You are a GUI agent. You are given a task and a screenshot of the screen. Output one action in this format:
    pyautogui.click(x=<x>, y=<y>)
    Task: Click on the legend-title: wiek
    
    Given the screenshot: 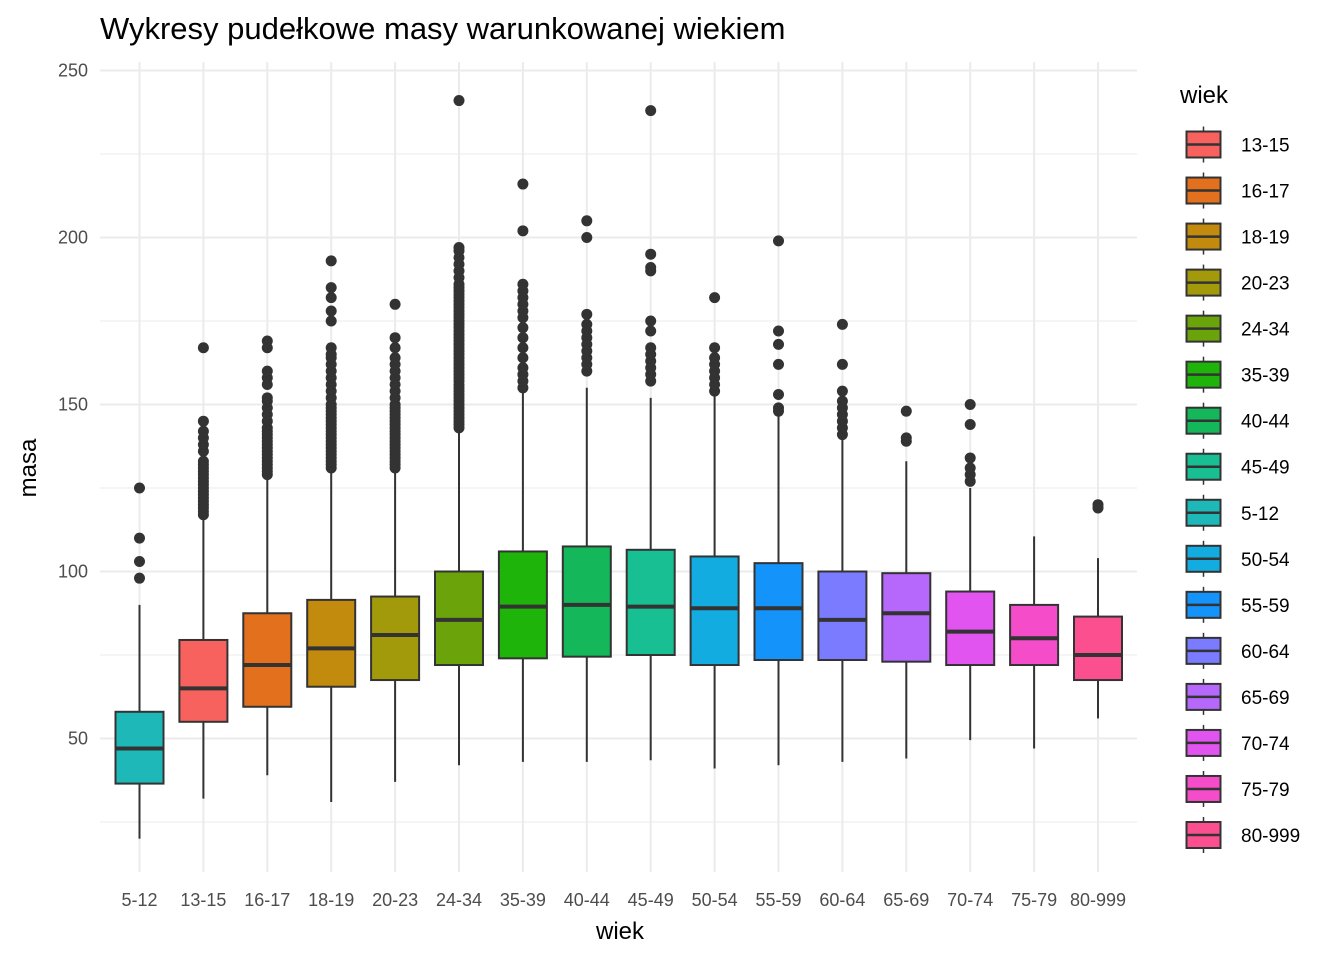 What is the action you would take?
    pyautogui.click(x=1204, y=95)
    